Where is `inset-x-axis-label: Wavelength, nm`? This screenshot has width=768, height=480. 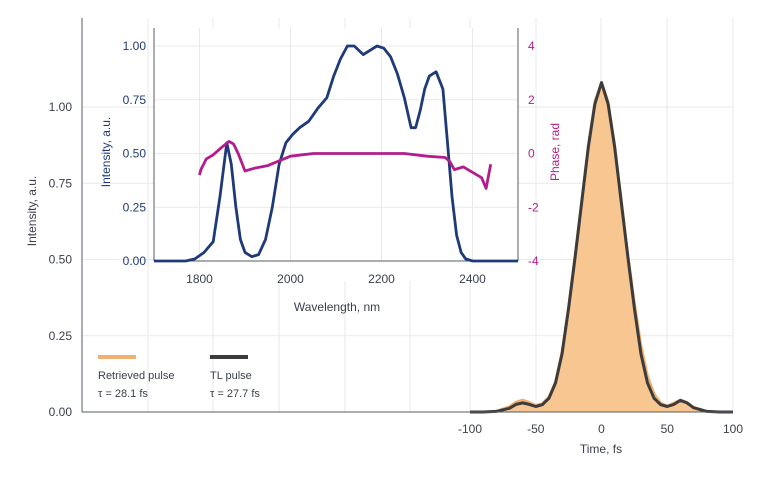
inset-x-axis-label: Wavelength, nm is located at coordinates (337, 307).